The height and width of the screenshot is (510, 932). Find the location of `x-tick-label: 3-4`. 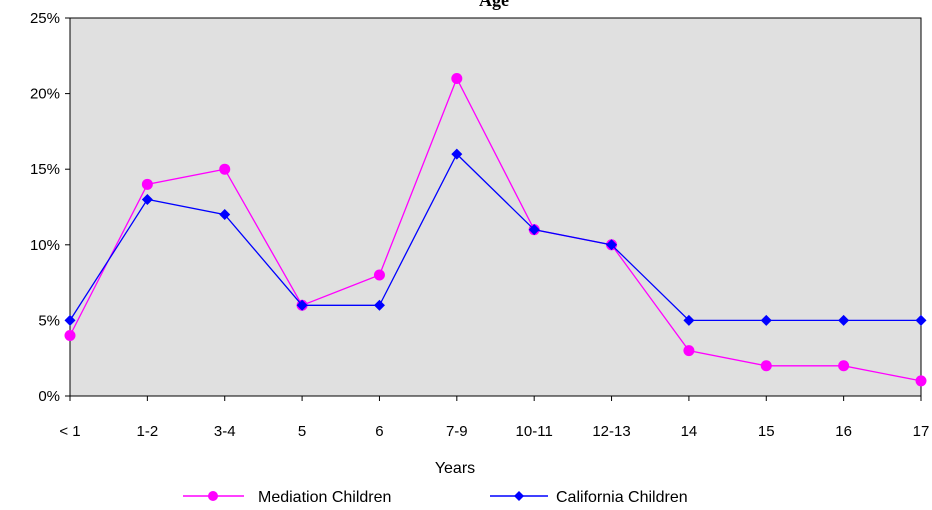

x-tick-label: 3-4 is located at coordinates (225, 431).